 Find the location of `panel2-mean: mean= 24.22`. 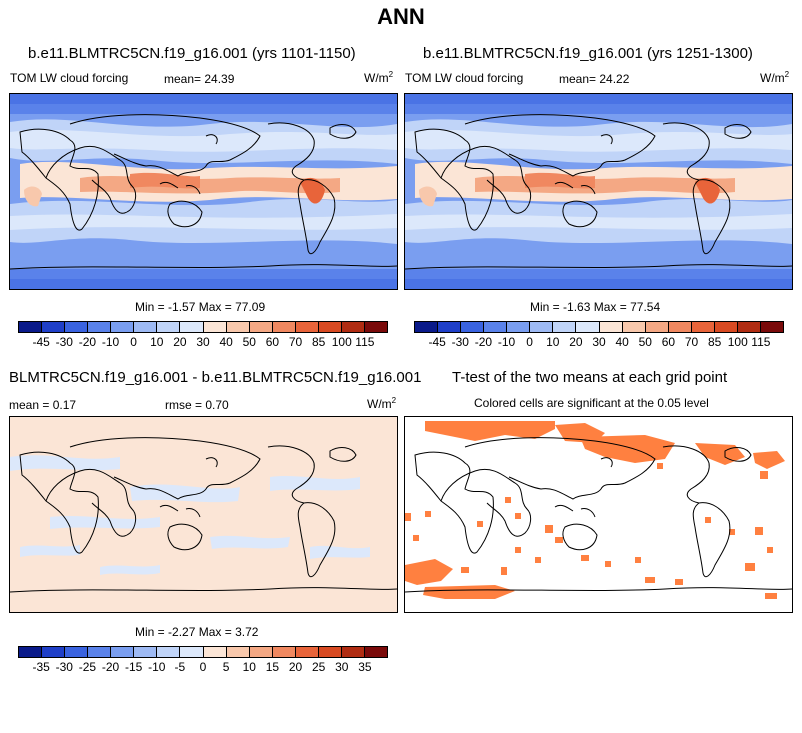

panel2-mean: mean= 24.22 is located at coordinates (594, 79).